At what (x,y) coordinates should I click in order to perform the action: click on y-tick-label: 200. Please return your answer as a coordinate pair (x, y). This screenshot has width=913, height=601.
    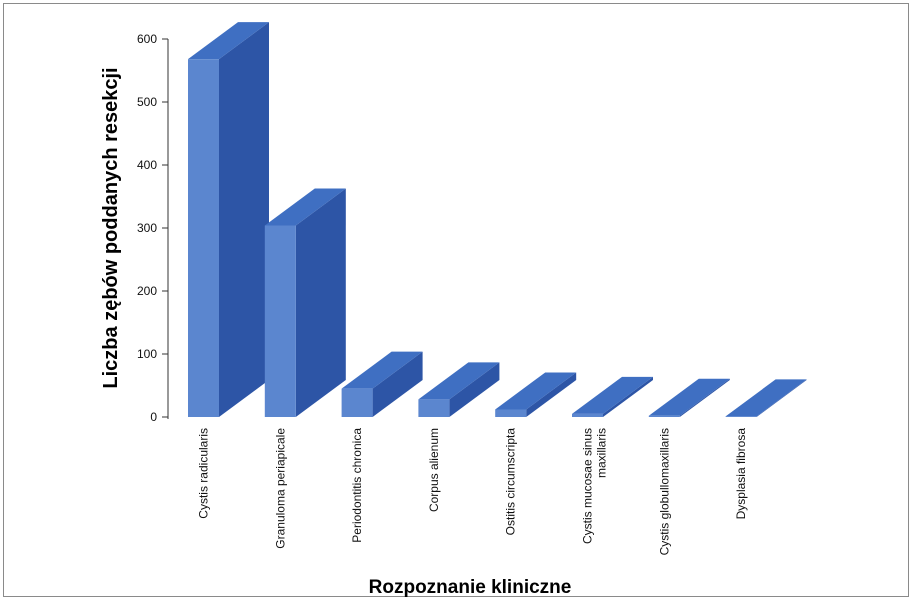
    Looking at the image, I should click on (147, 291).